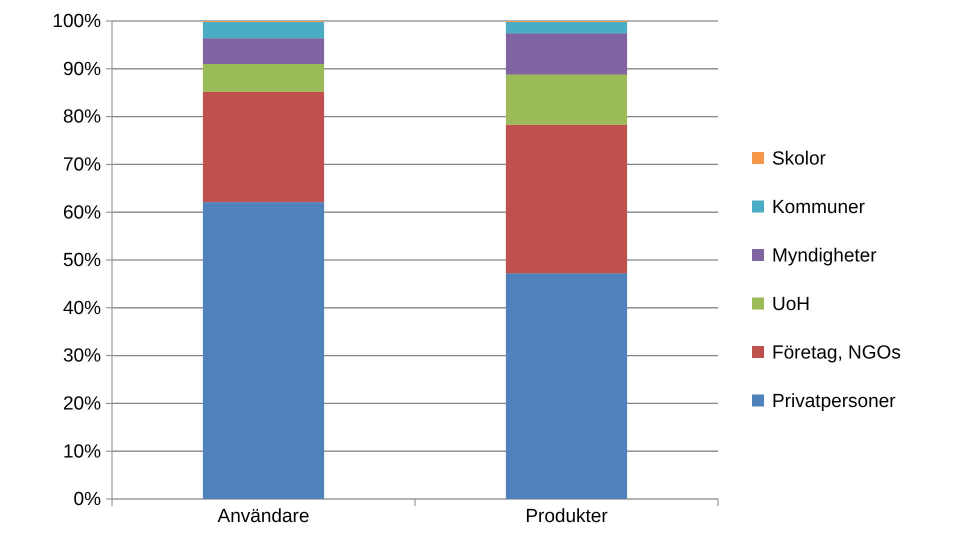 Image resolution: width=976 pixels, height=548 pixels. What do you see at coordinates (82, 403) in the screenshot?
I see `y-tick-label: 20%` at bounding box center [82, 403].